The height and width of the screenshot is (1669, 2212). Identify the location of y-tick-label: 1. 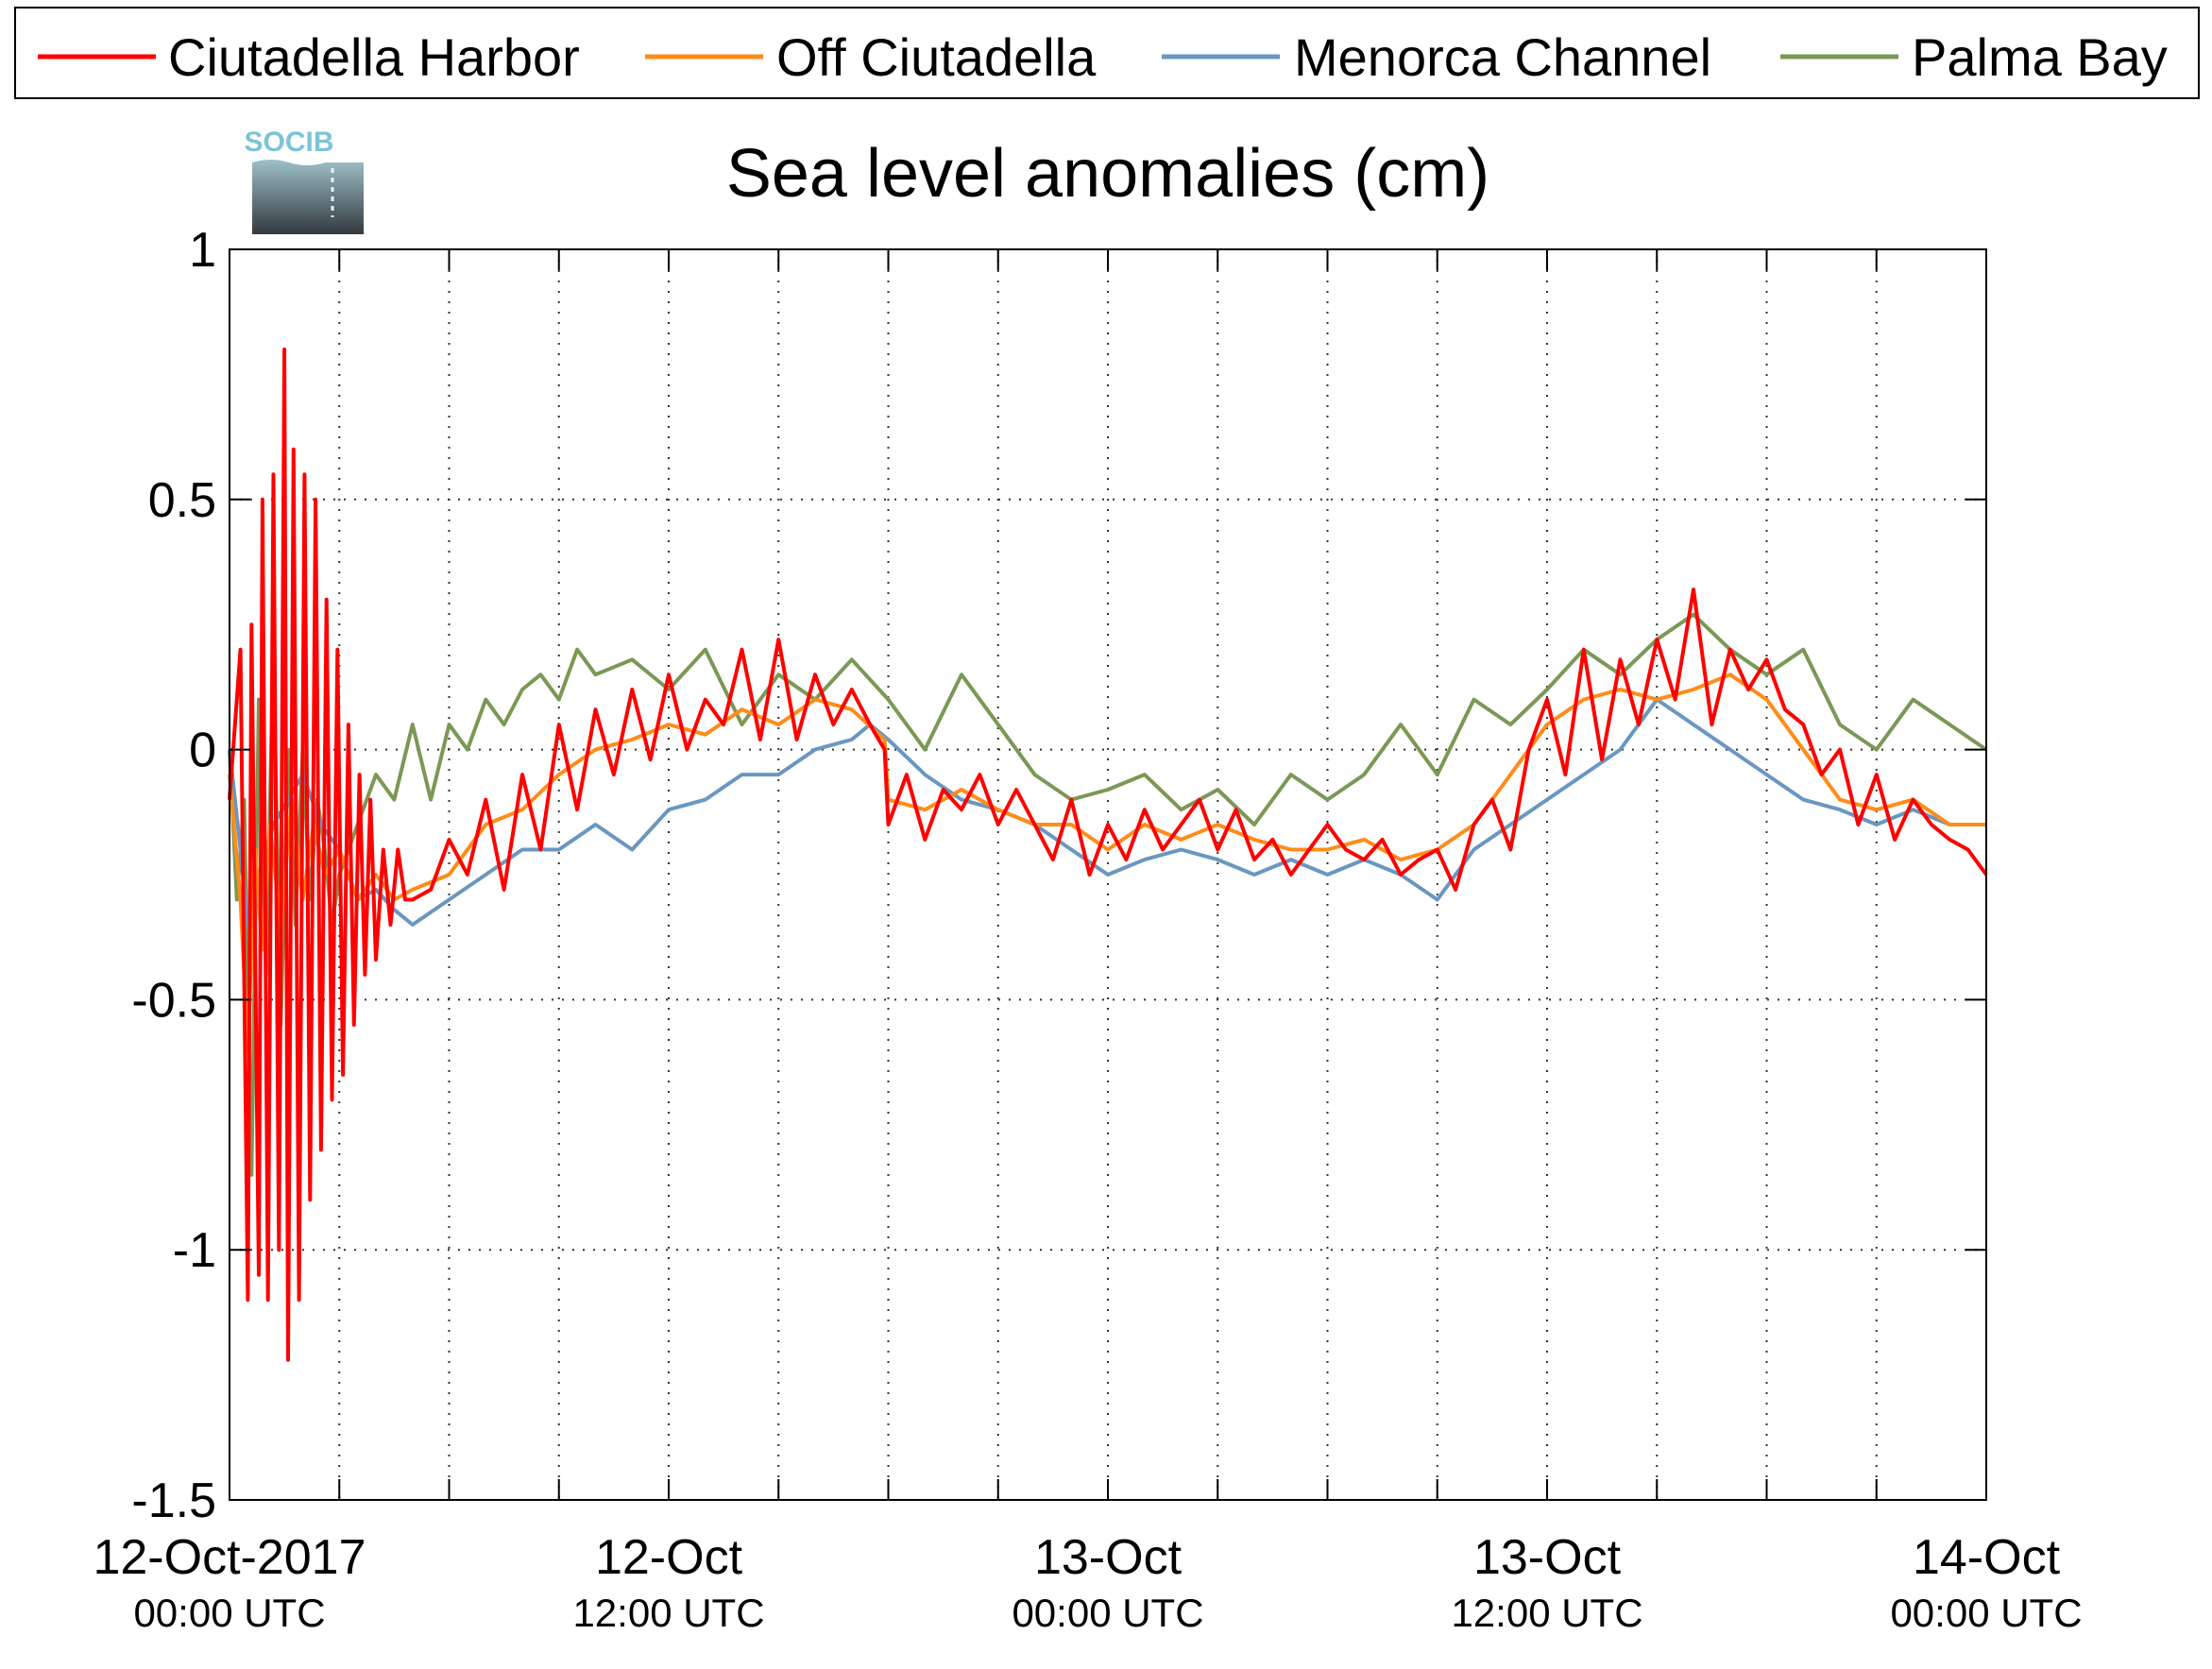
(202, 251).